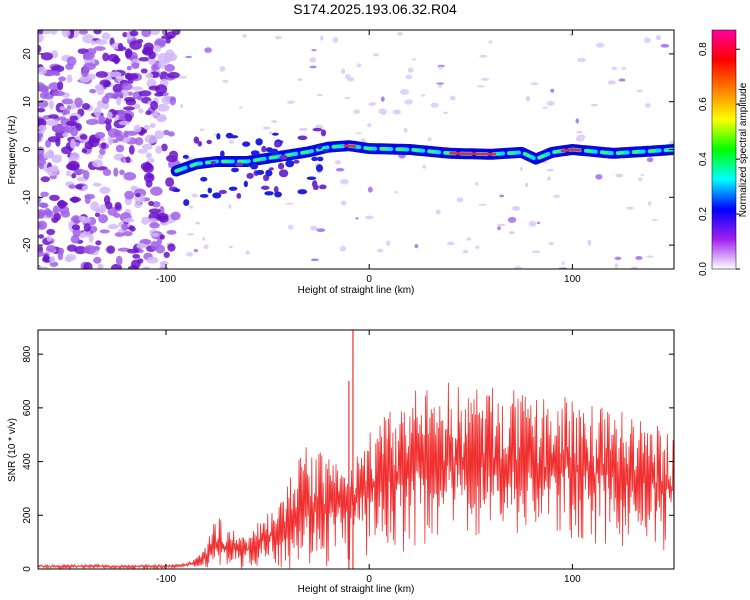 The width and height of the screenshot is (750, 600). I want to click on snr-x-tick-label: -100, so click(166, 579).